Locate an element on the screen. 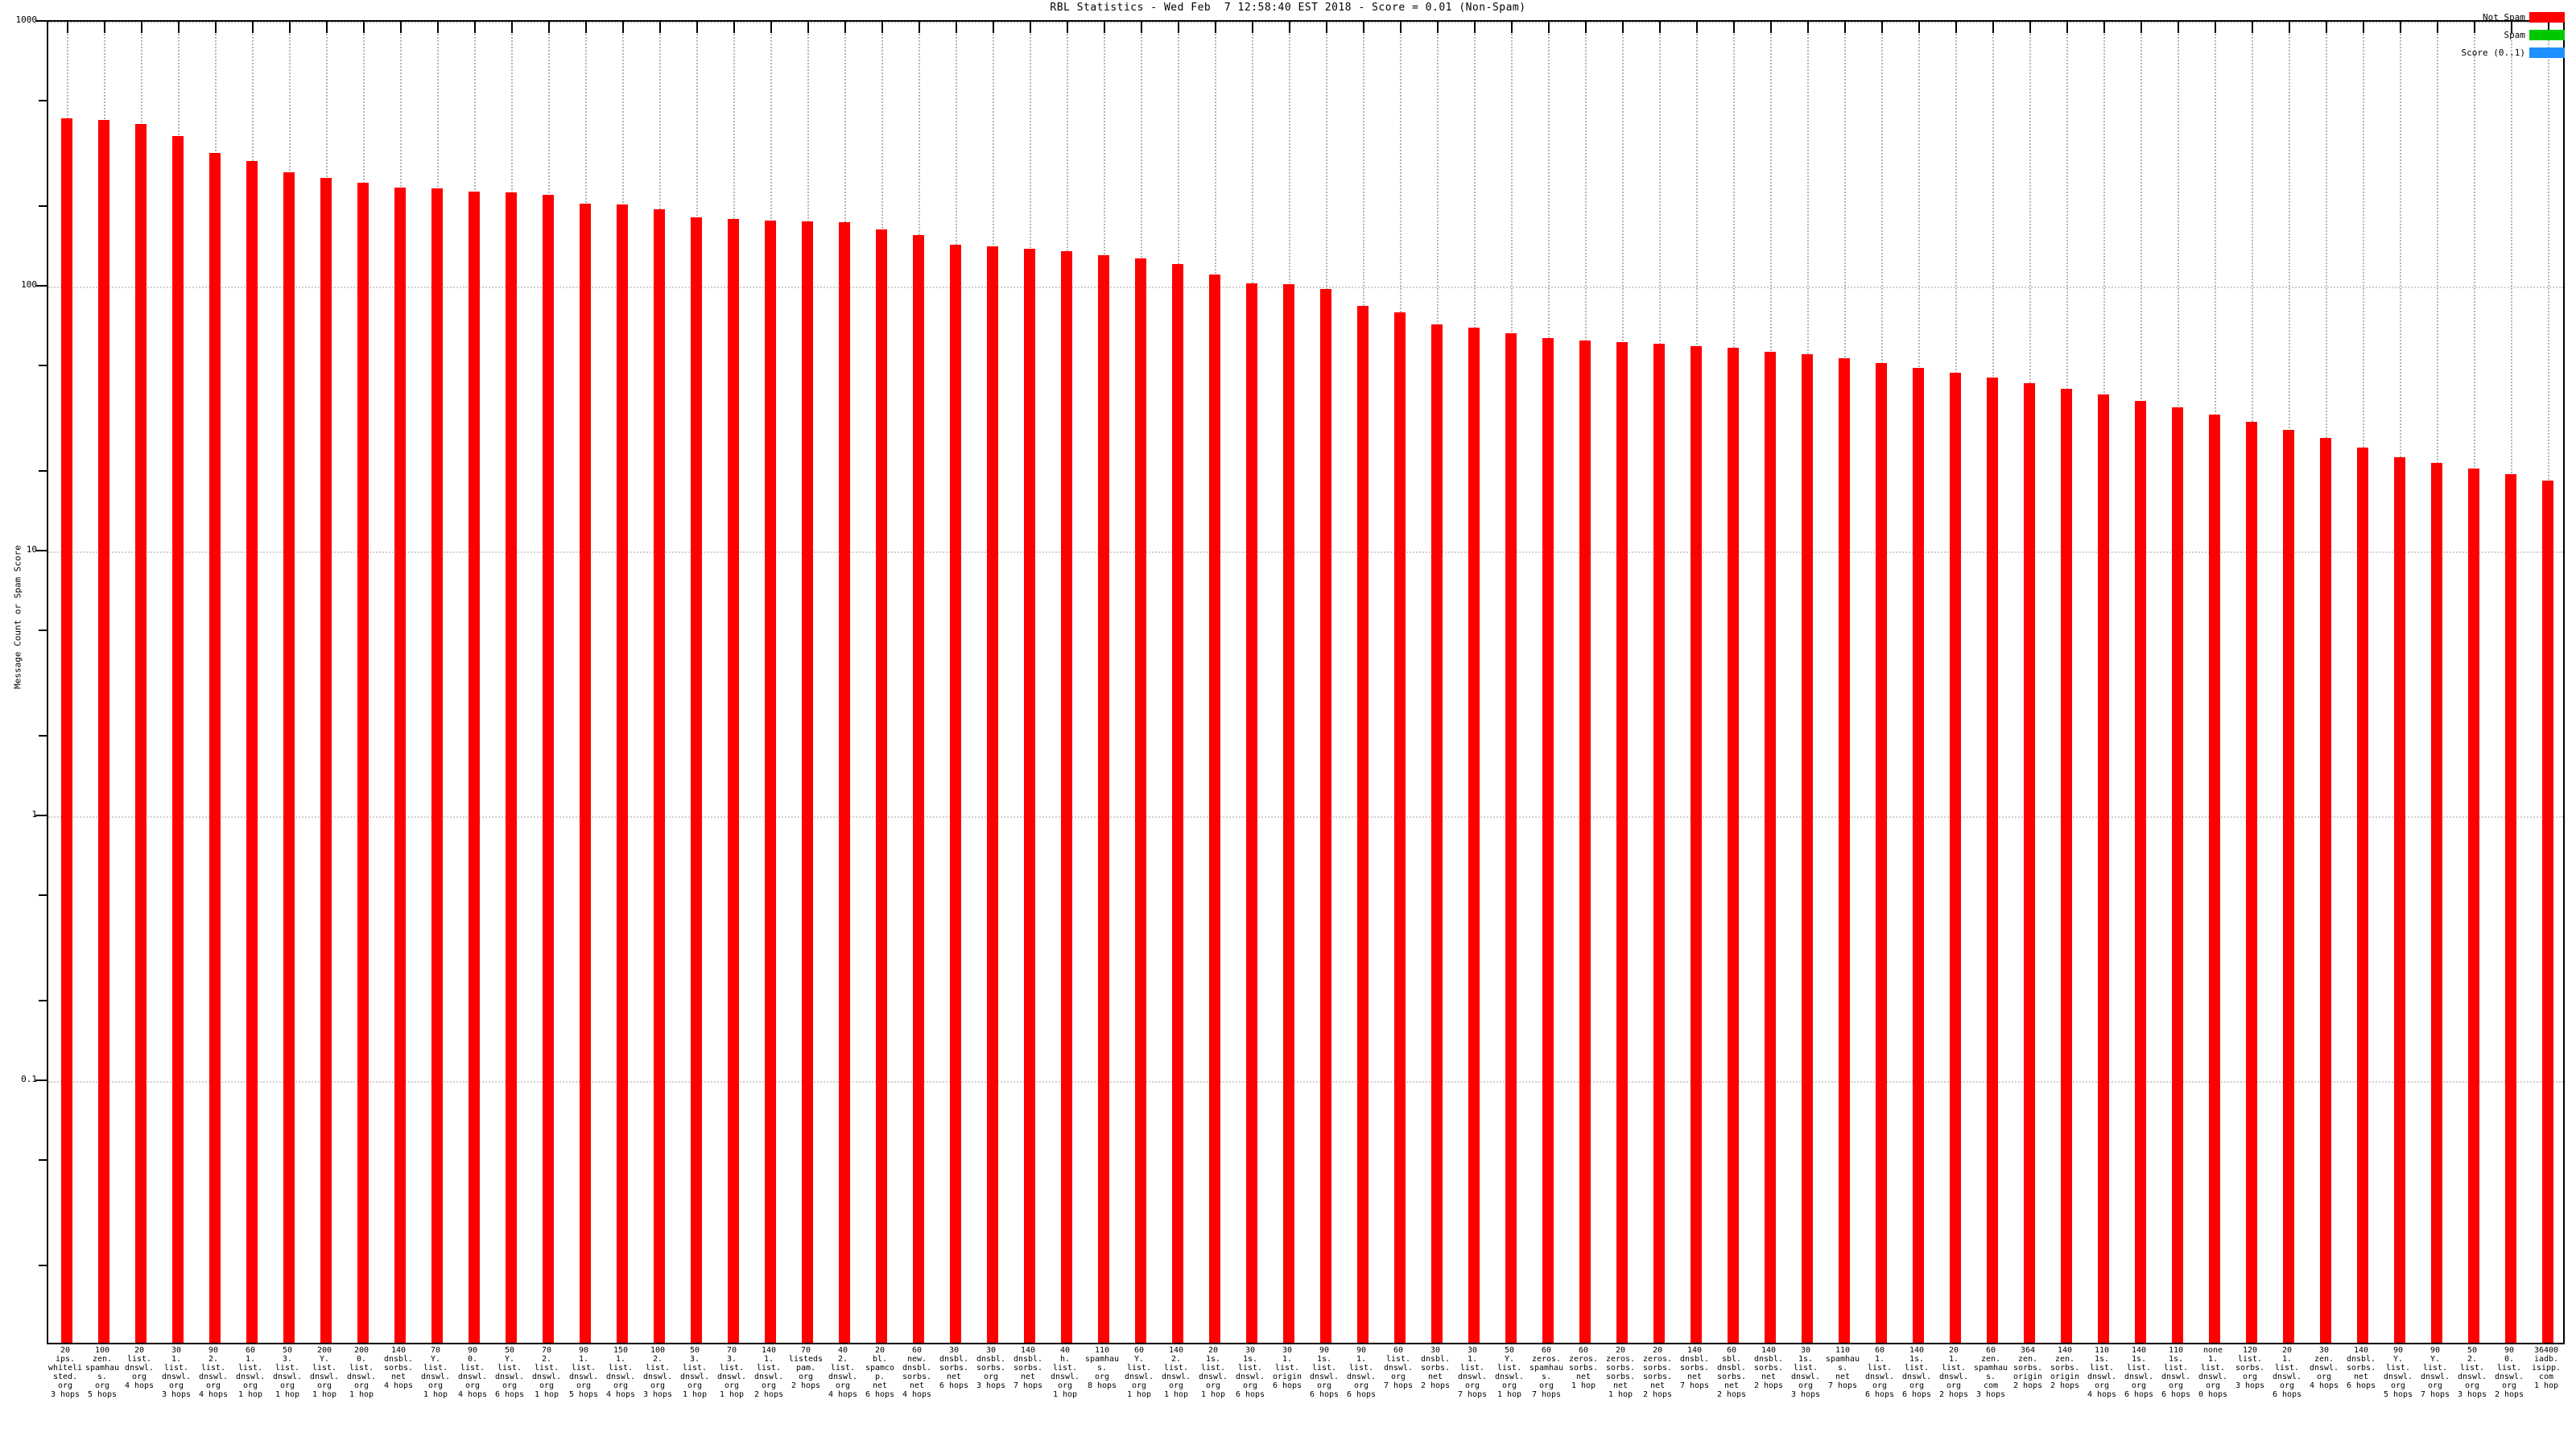 Image resolution: width=2576 pixels, height=1449 pixels. x-axis-label: 140 2. list. dnswl. org 1 hop is located at coordinates (1176, 1372).